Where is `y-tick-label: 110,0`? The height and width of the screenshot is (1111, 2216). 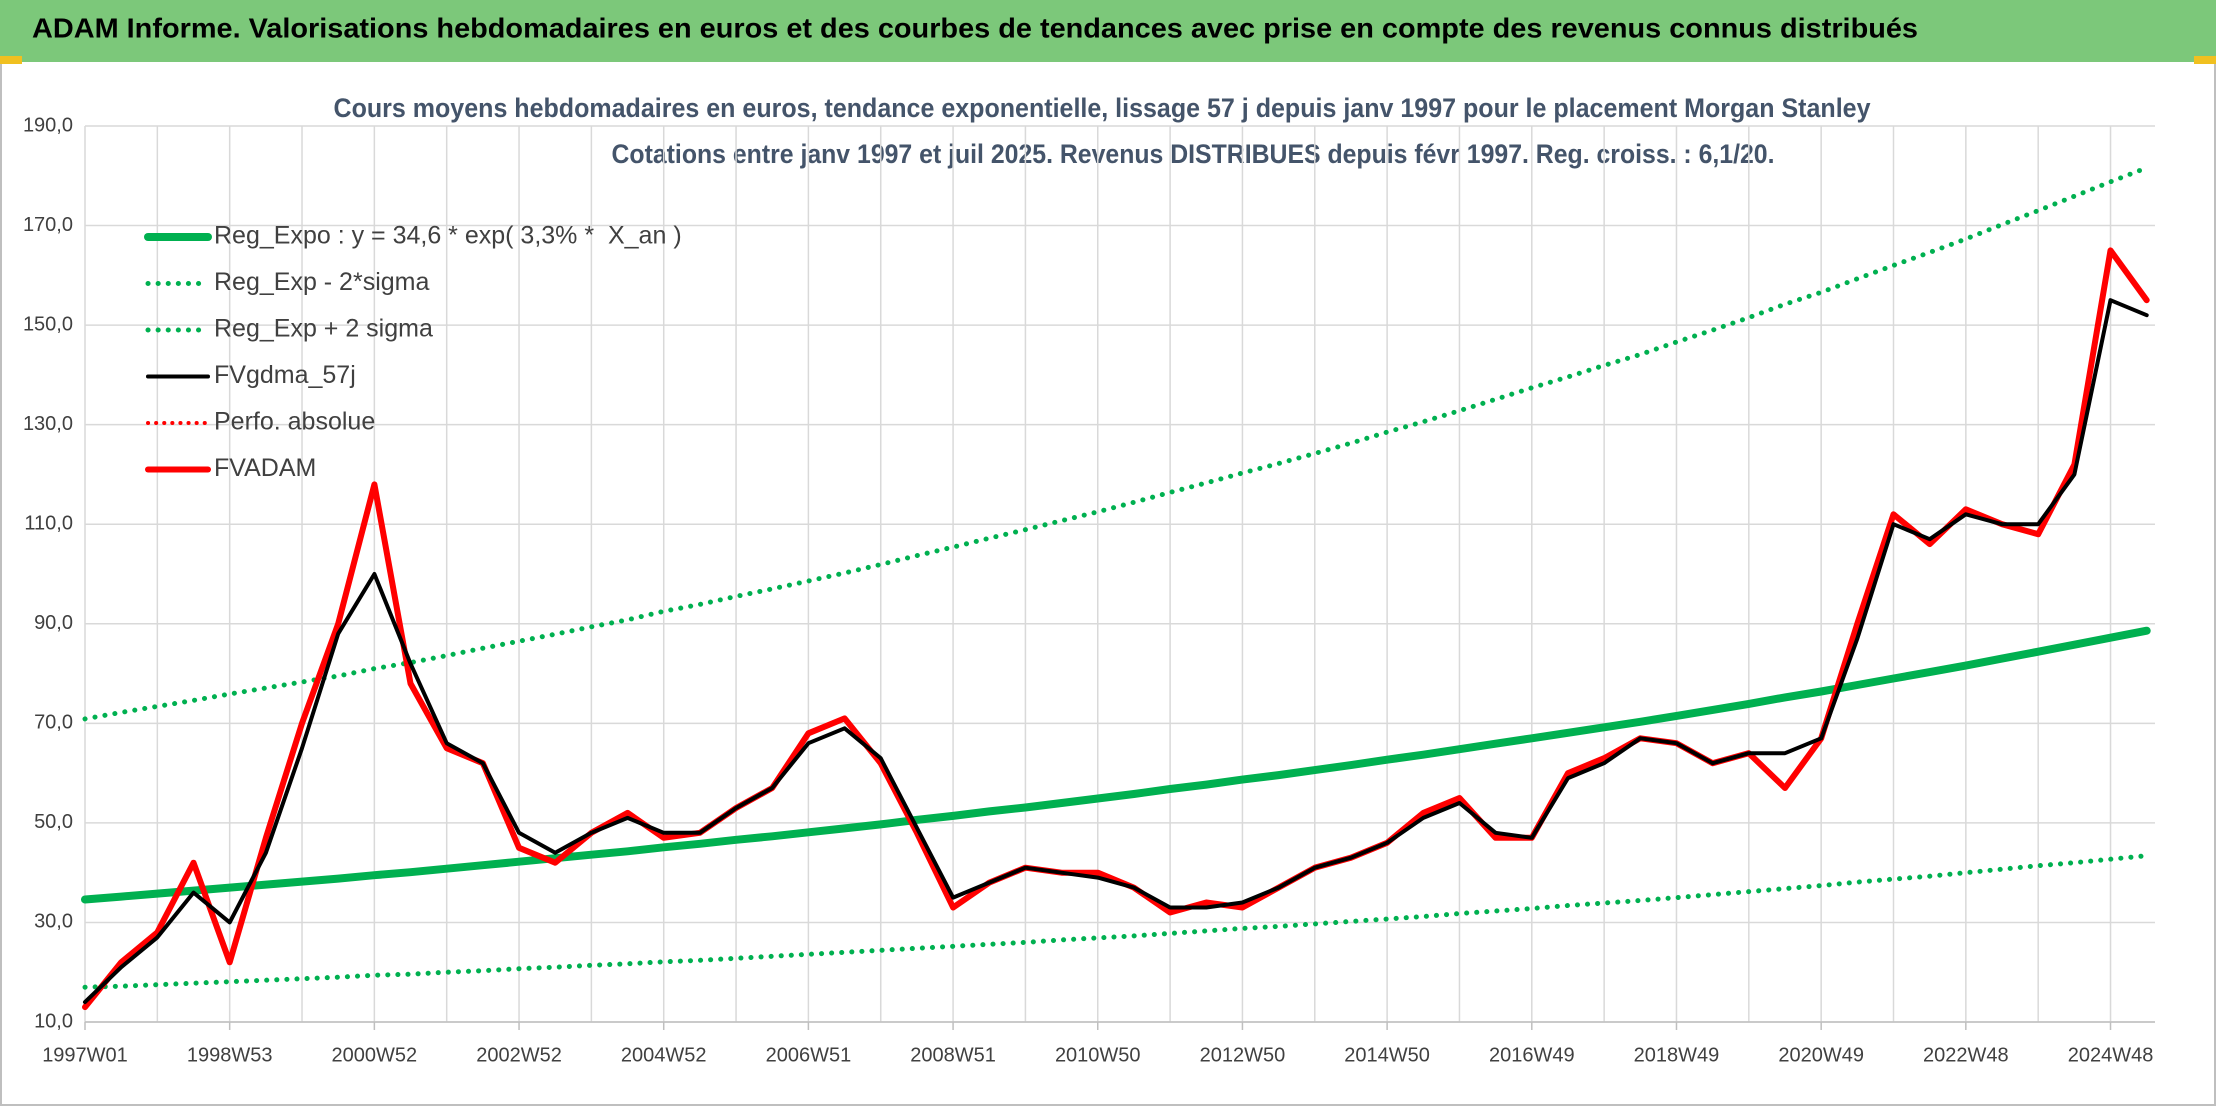 y-tick-label: 110,0 is located at coordinates (48, 524).